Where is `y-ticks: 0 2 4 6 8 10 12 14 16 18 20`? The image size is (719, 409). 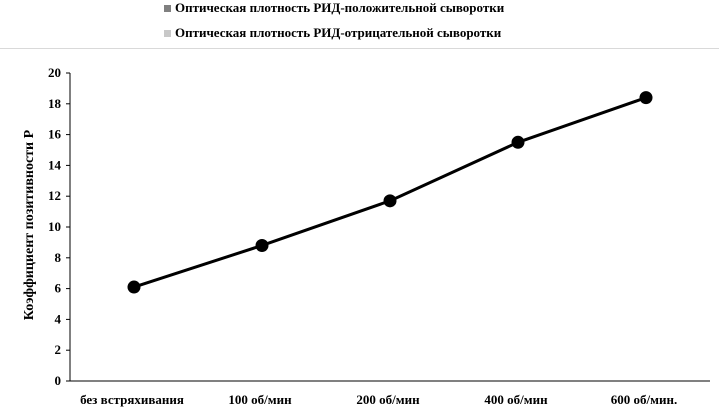 y-ticks: 0 2 4 6 8 10 12 14 16 18 20 is located at coordinates (59, 226).